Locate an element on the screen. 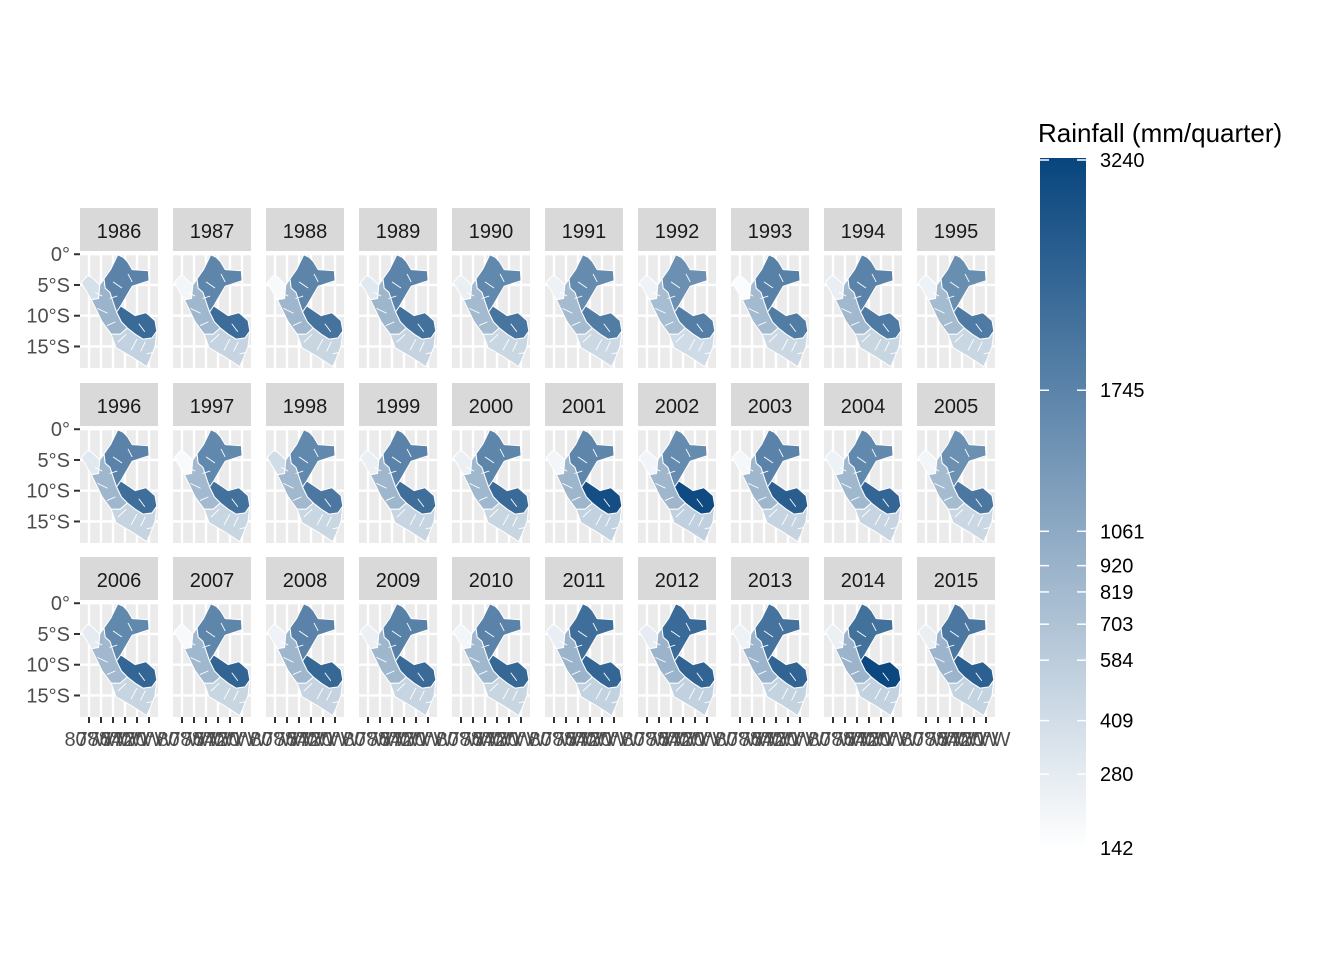  facet-panel-2002: 2002 is located at coordinates (677, 463).